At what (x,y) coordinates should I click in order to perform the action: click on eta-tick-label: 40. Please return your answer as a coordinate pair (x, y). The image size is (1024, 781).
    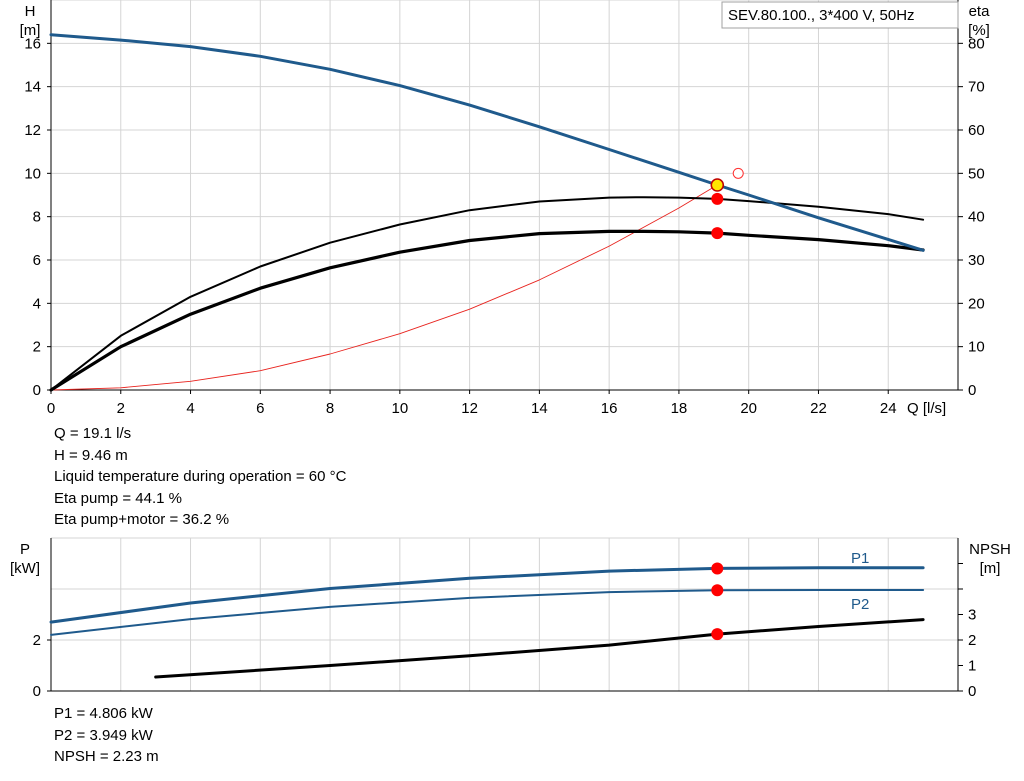
    Looking at the image, I should click on (976, 217).